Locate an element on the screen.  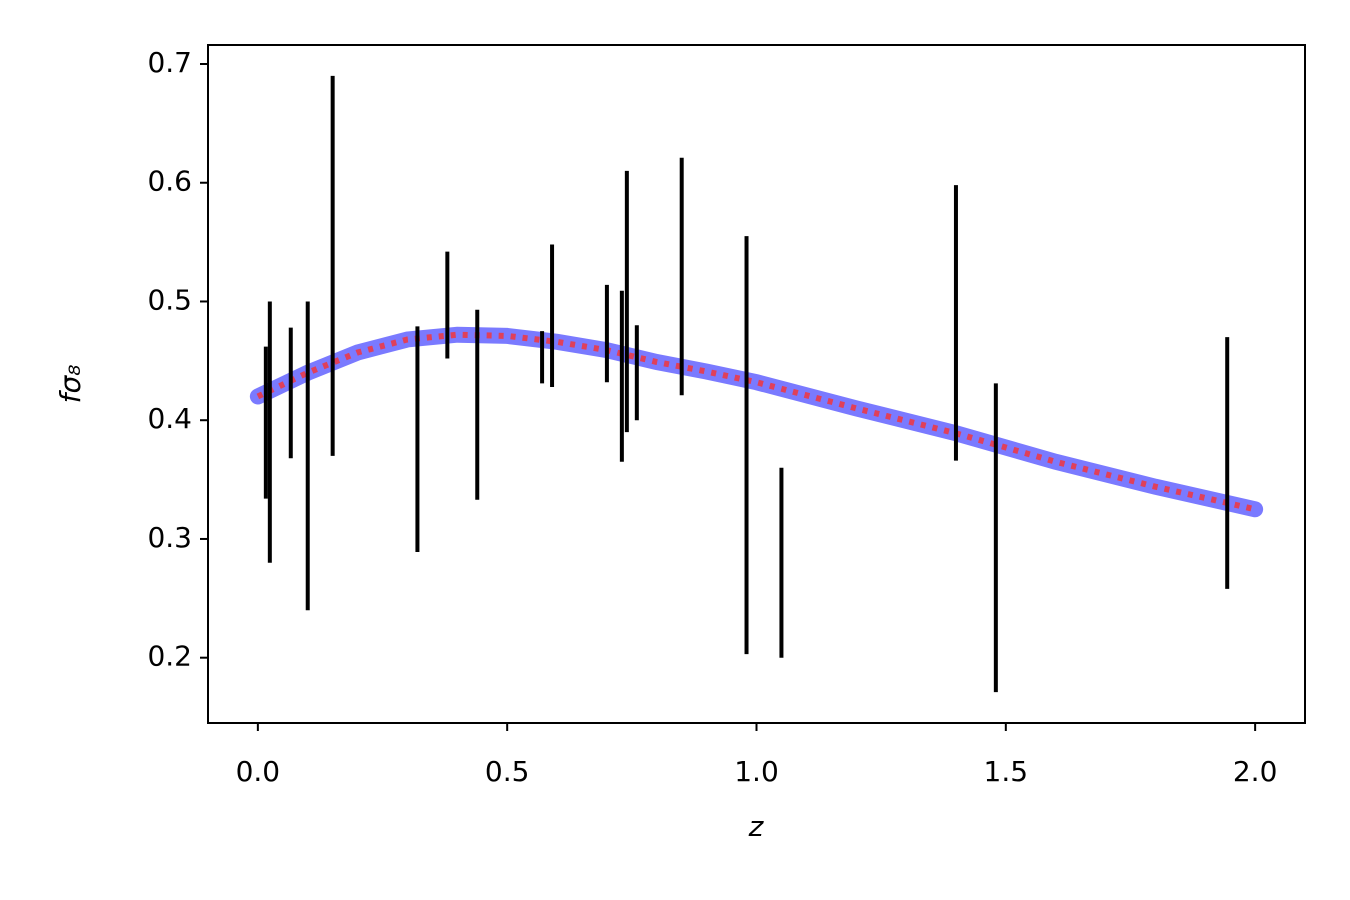
y-tick-label: 0.7 is located at coordinates (169, 62).